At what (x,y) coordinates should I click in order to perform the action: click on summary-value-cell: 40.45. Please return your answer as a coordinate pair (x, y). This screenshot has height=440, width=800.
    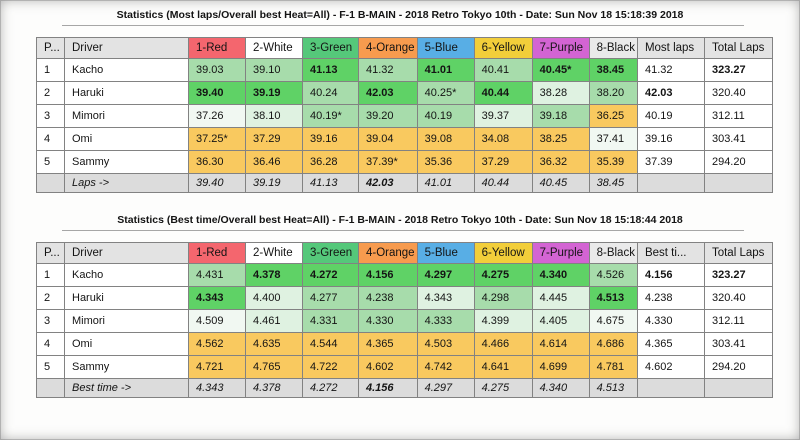
    Looking at the image, I should click on (560, 183).